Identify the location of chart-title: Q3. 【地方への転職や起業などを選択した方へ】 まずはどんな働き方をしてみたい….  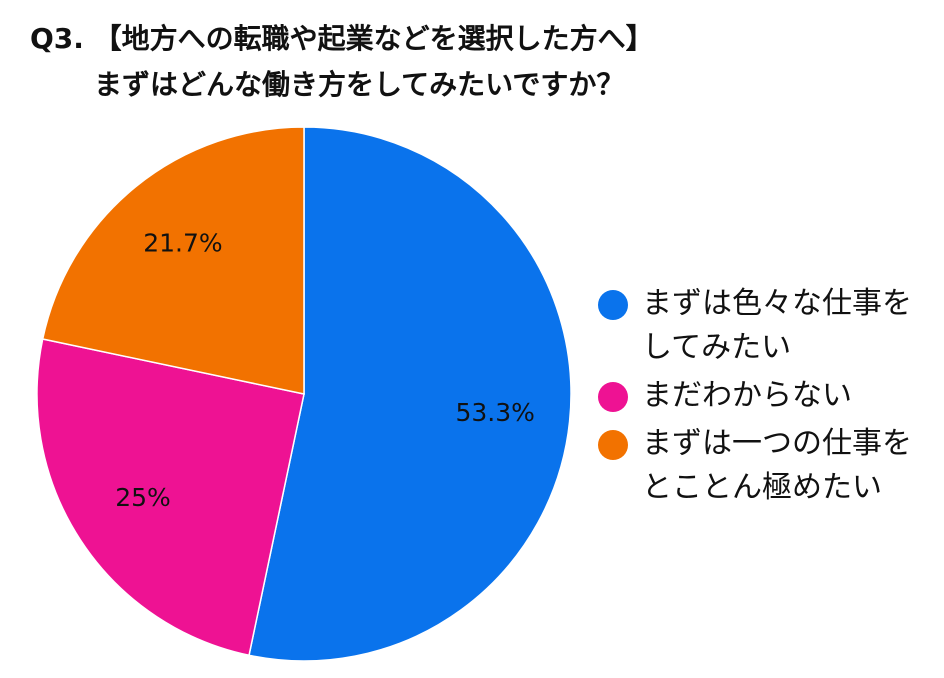
(480, 62).